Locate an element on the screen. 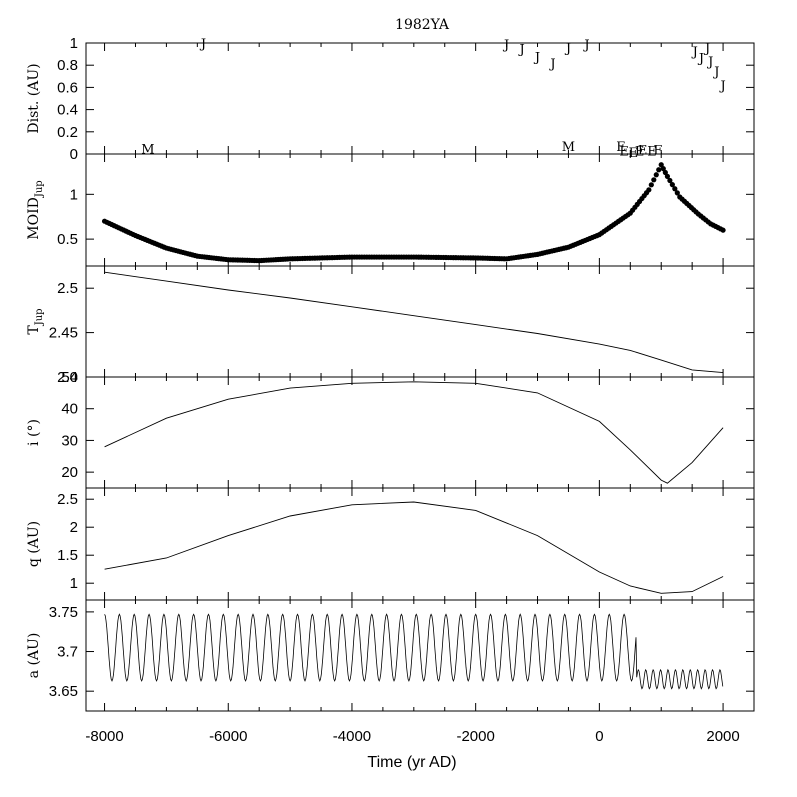 The height and width of the screenshot is (797, 797). y-axis-label: Dist. (AU) is located at coordinates (34, 98).